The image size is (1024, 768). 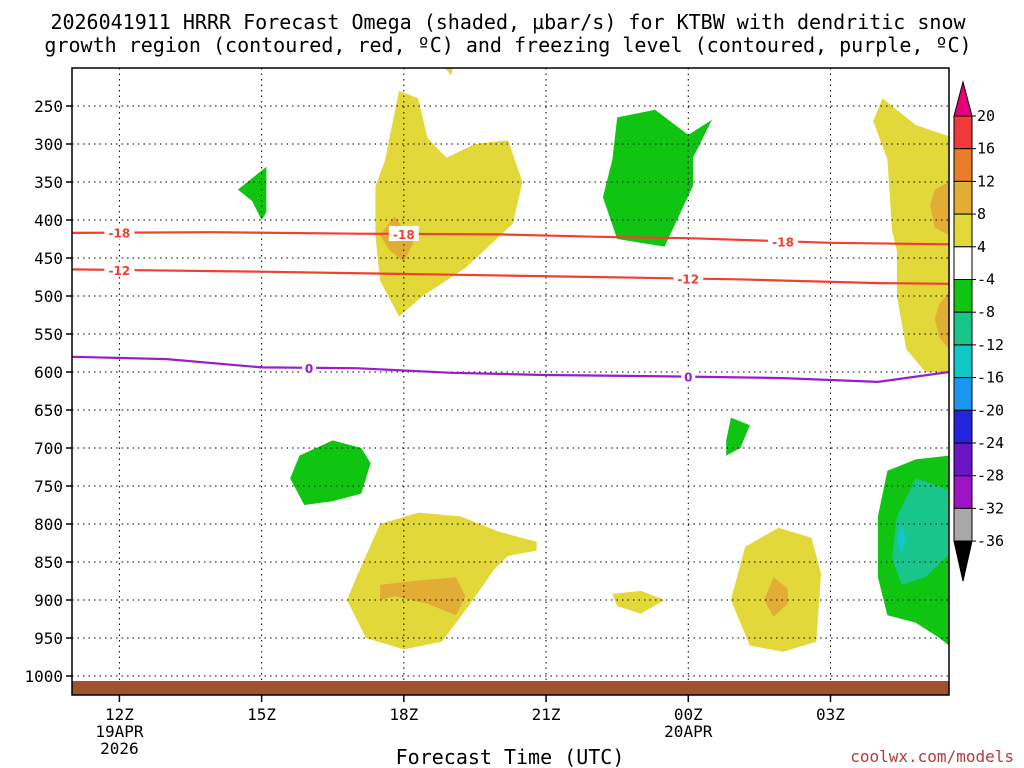 I want to click on x-tick-label-5: 03Z, so click(x=830, y=714).